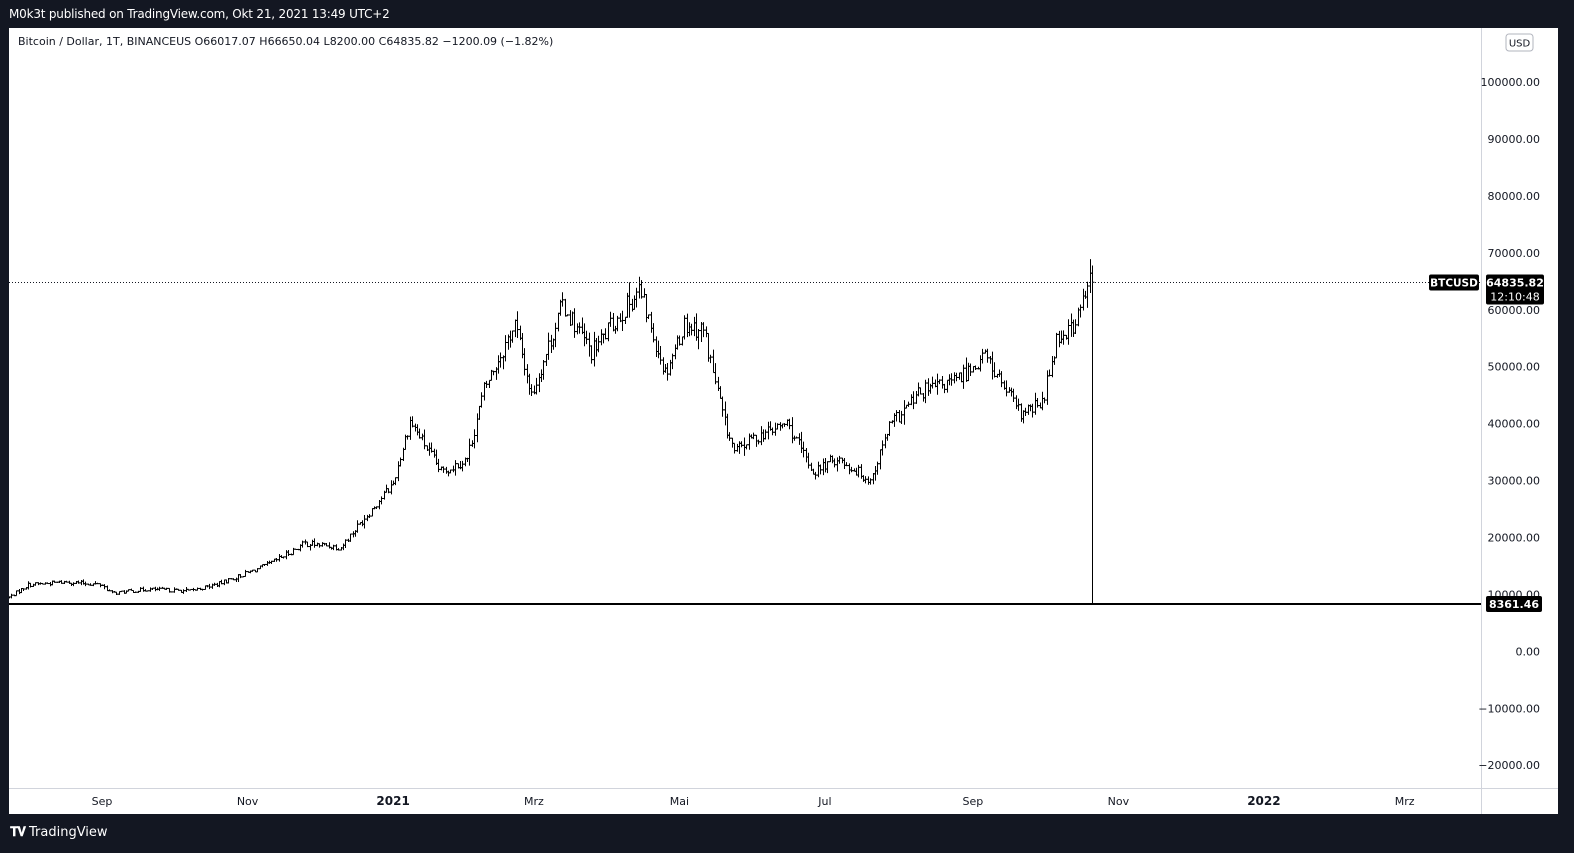 This screenshot has width=1574, height=853. I want to click on y-tick-label: 20000.00, so click(1514, 538).